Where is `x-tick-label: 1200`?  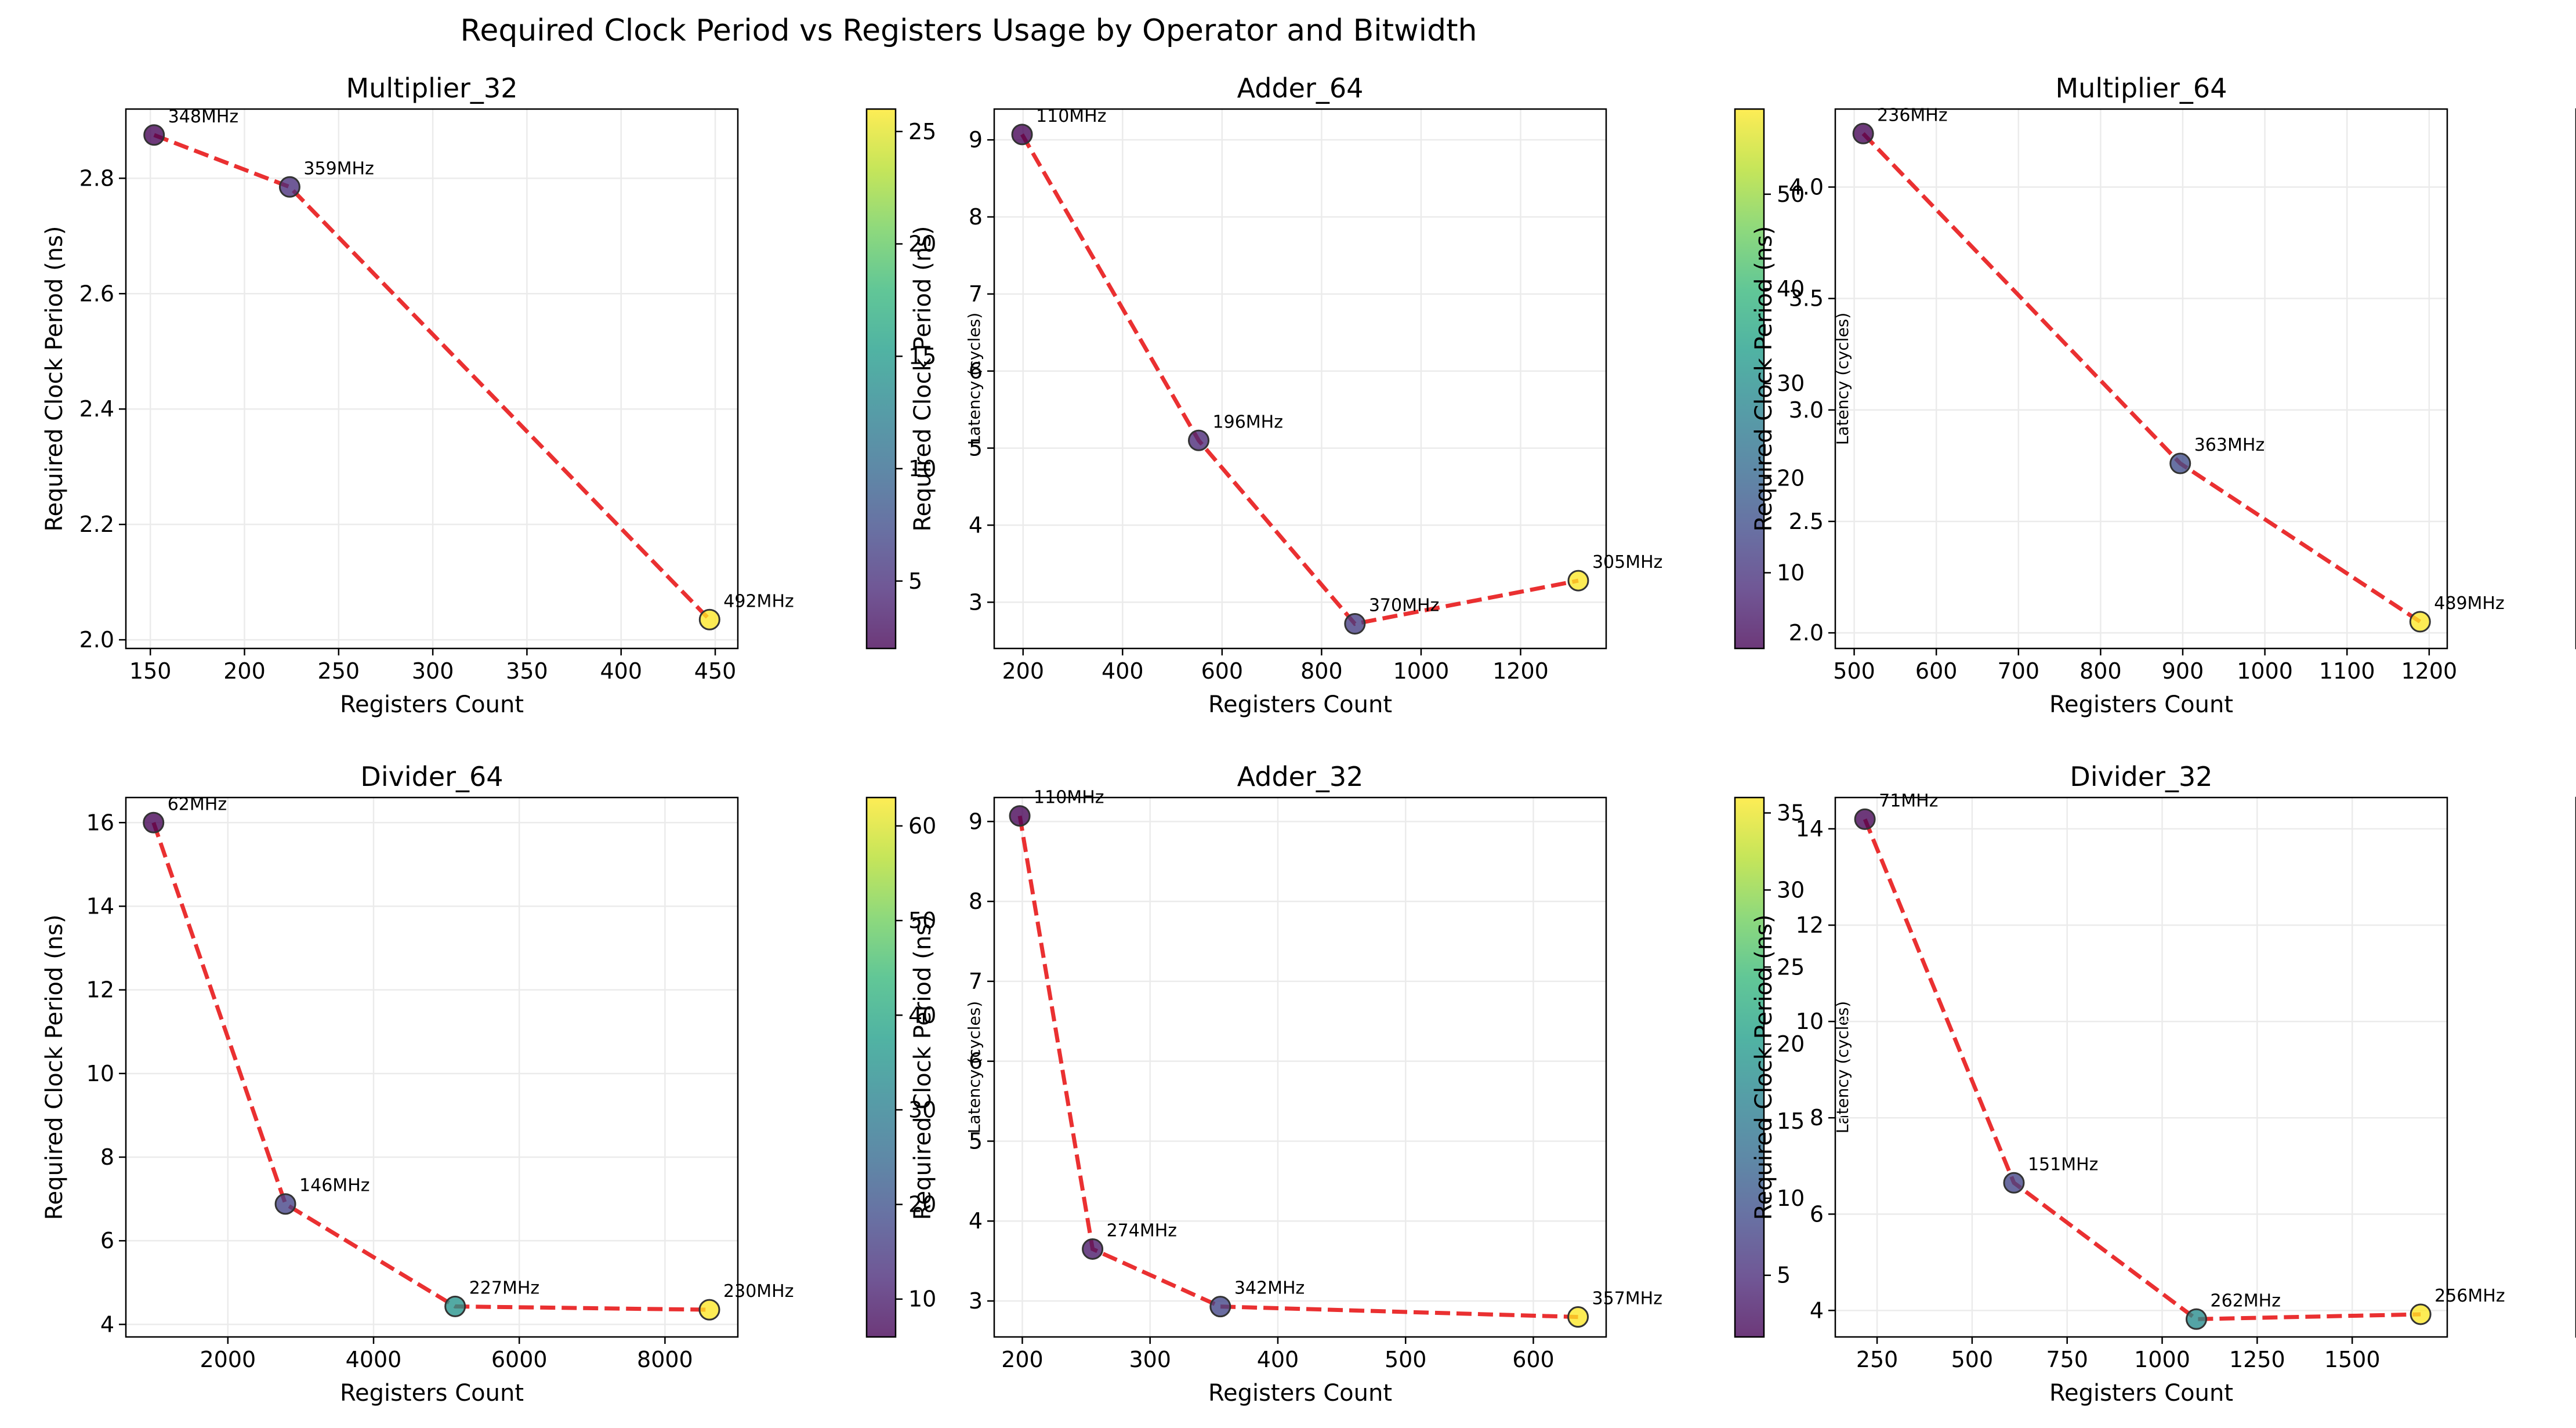
x-tick-label: 1200 is located at coordinates (2429, 671).